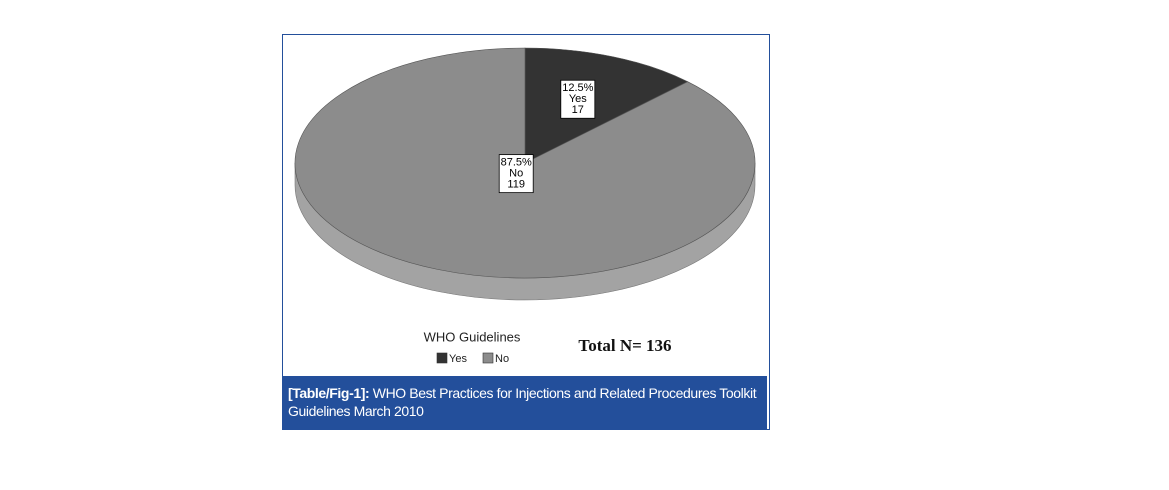  I want to click on data-label-percent: 87.5%, so click(516, 163).